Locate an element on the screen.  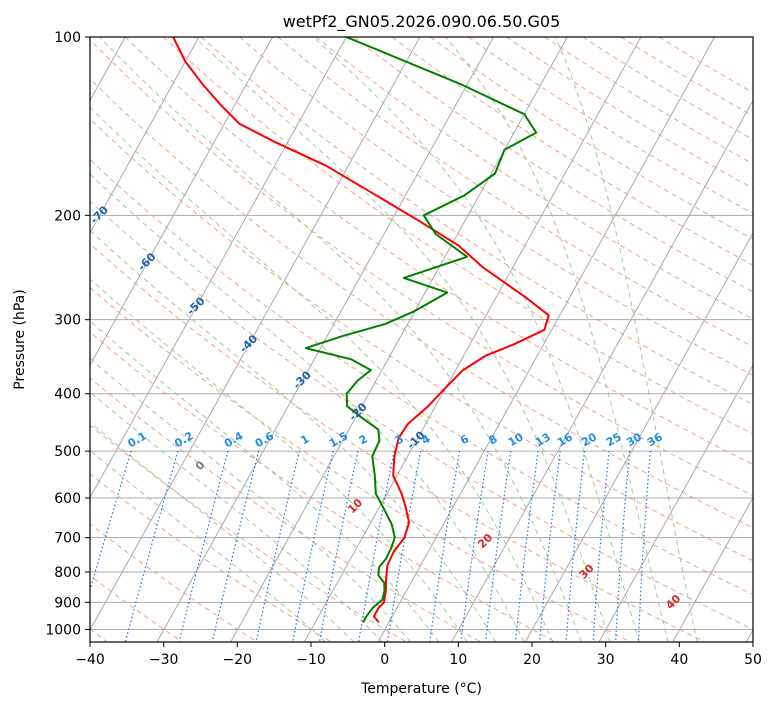
x-tick-label: 0 is located at coordinates (384, 660).